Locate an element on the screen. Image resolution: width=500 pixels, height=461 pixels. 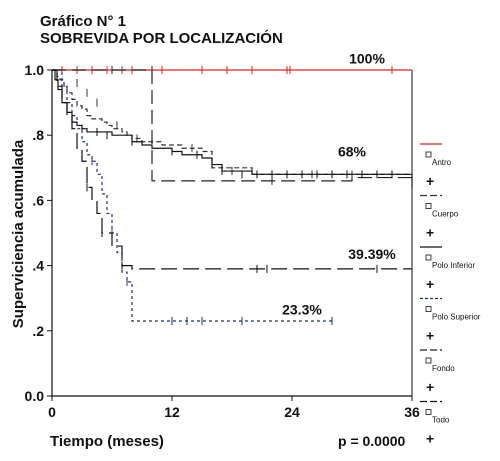
x-tick-label: 24 is located at coordinates (292, 412).